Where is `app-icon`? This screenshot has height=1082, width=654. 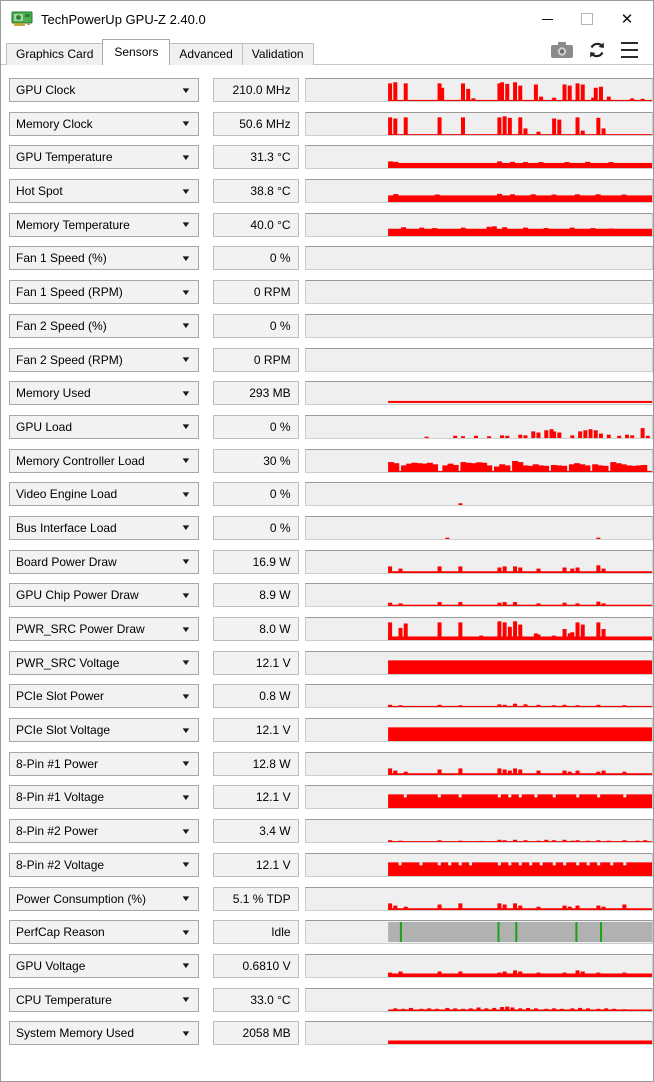 app-icon is located at coordinates (22, 18).